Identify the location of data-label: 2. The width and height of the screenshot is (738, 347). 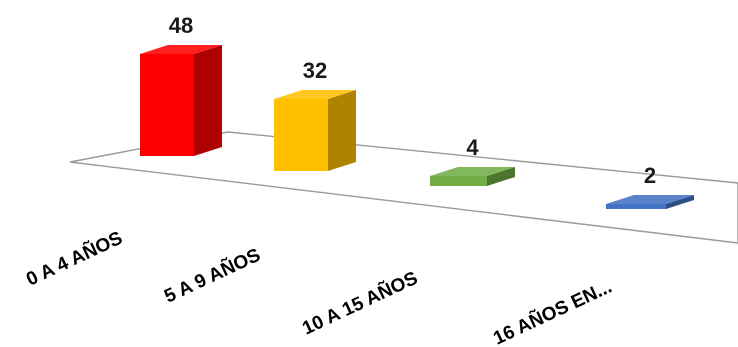
(650, 175).